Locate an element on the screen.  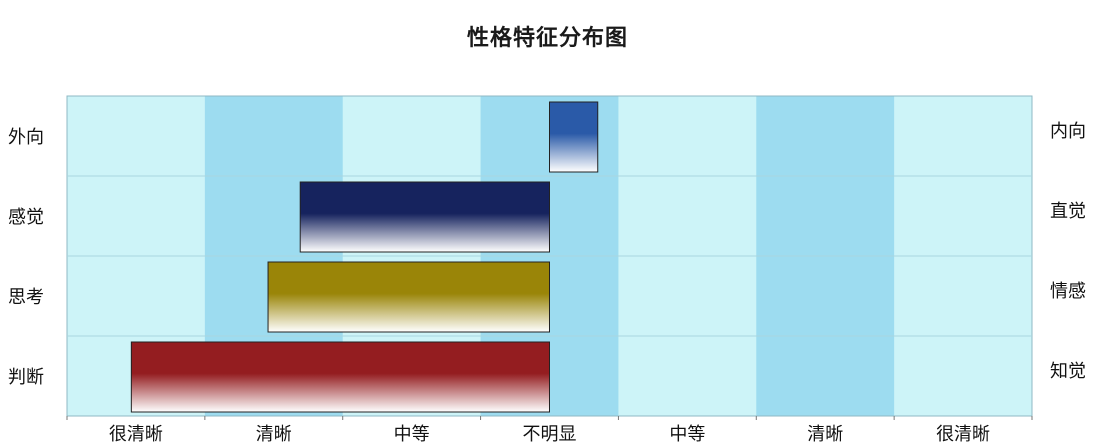
right-category-label: 直觉 is located at coordinates (1068, 211).